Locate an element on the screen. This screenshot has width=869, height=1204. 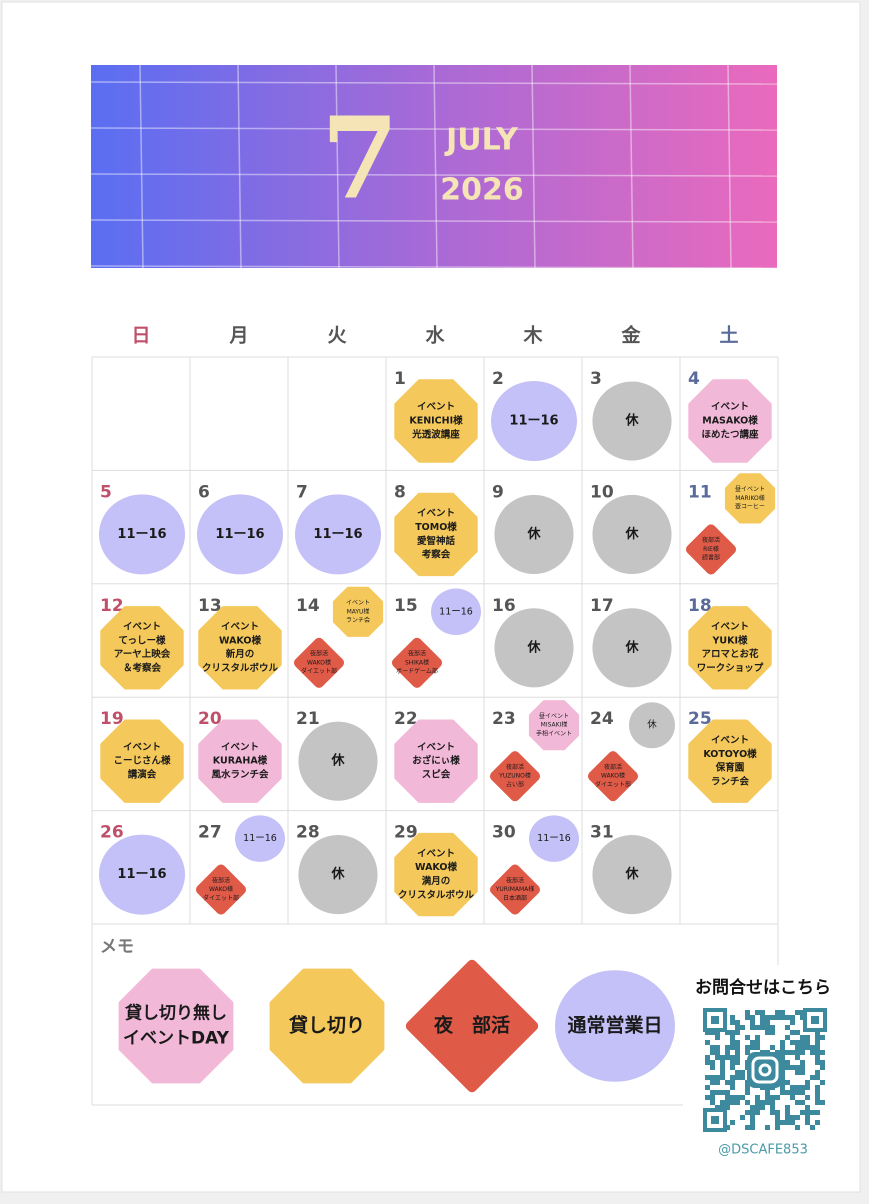
item-text: YURIMAMA様 is located at coordinates (515, 889).